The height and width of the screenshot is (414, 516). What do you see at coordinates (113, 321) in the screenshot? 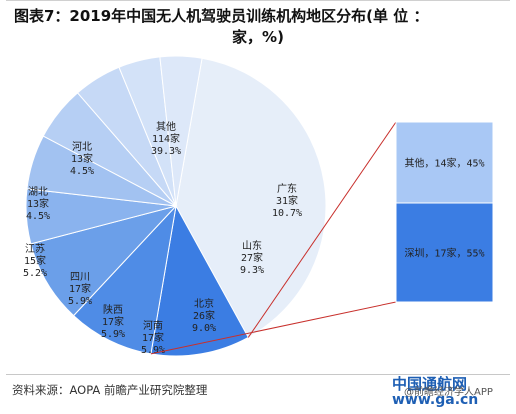
I see `slice-label-5: 陕西 17家 5.9%` at bounding box center [113, 321].